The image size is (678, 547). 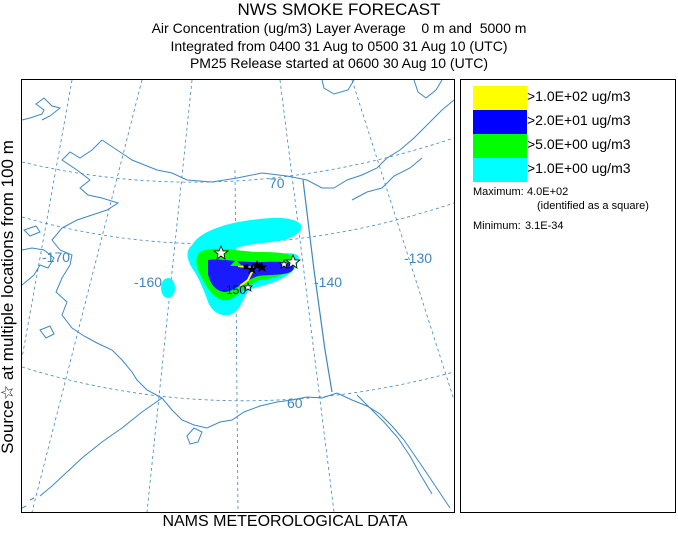 What do you see at coordinates (593, 206) in the screenshot?
I see `maximum-note: (identified as a square)` at bounding box center [593, 206].